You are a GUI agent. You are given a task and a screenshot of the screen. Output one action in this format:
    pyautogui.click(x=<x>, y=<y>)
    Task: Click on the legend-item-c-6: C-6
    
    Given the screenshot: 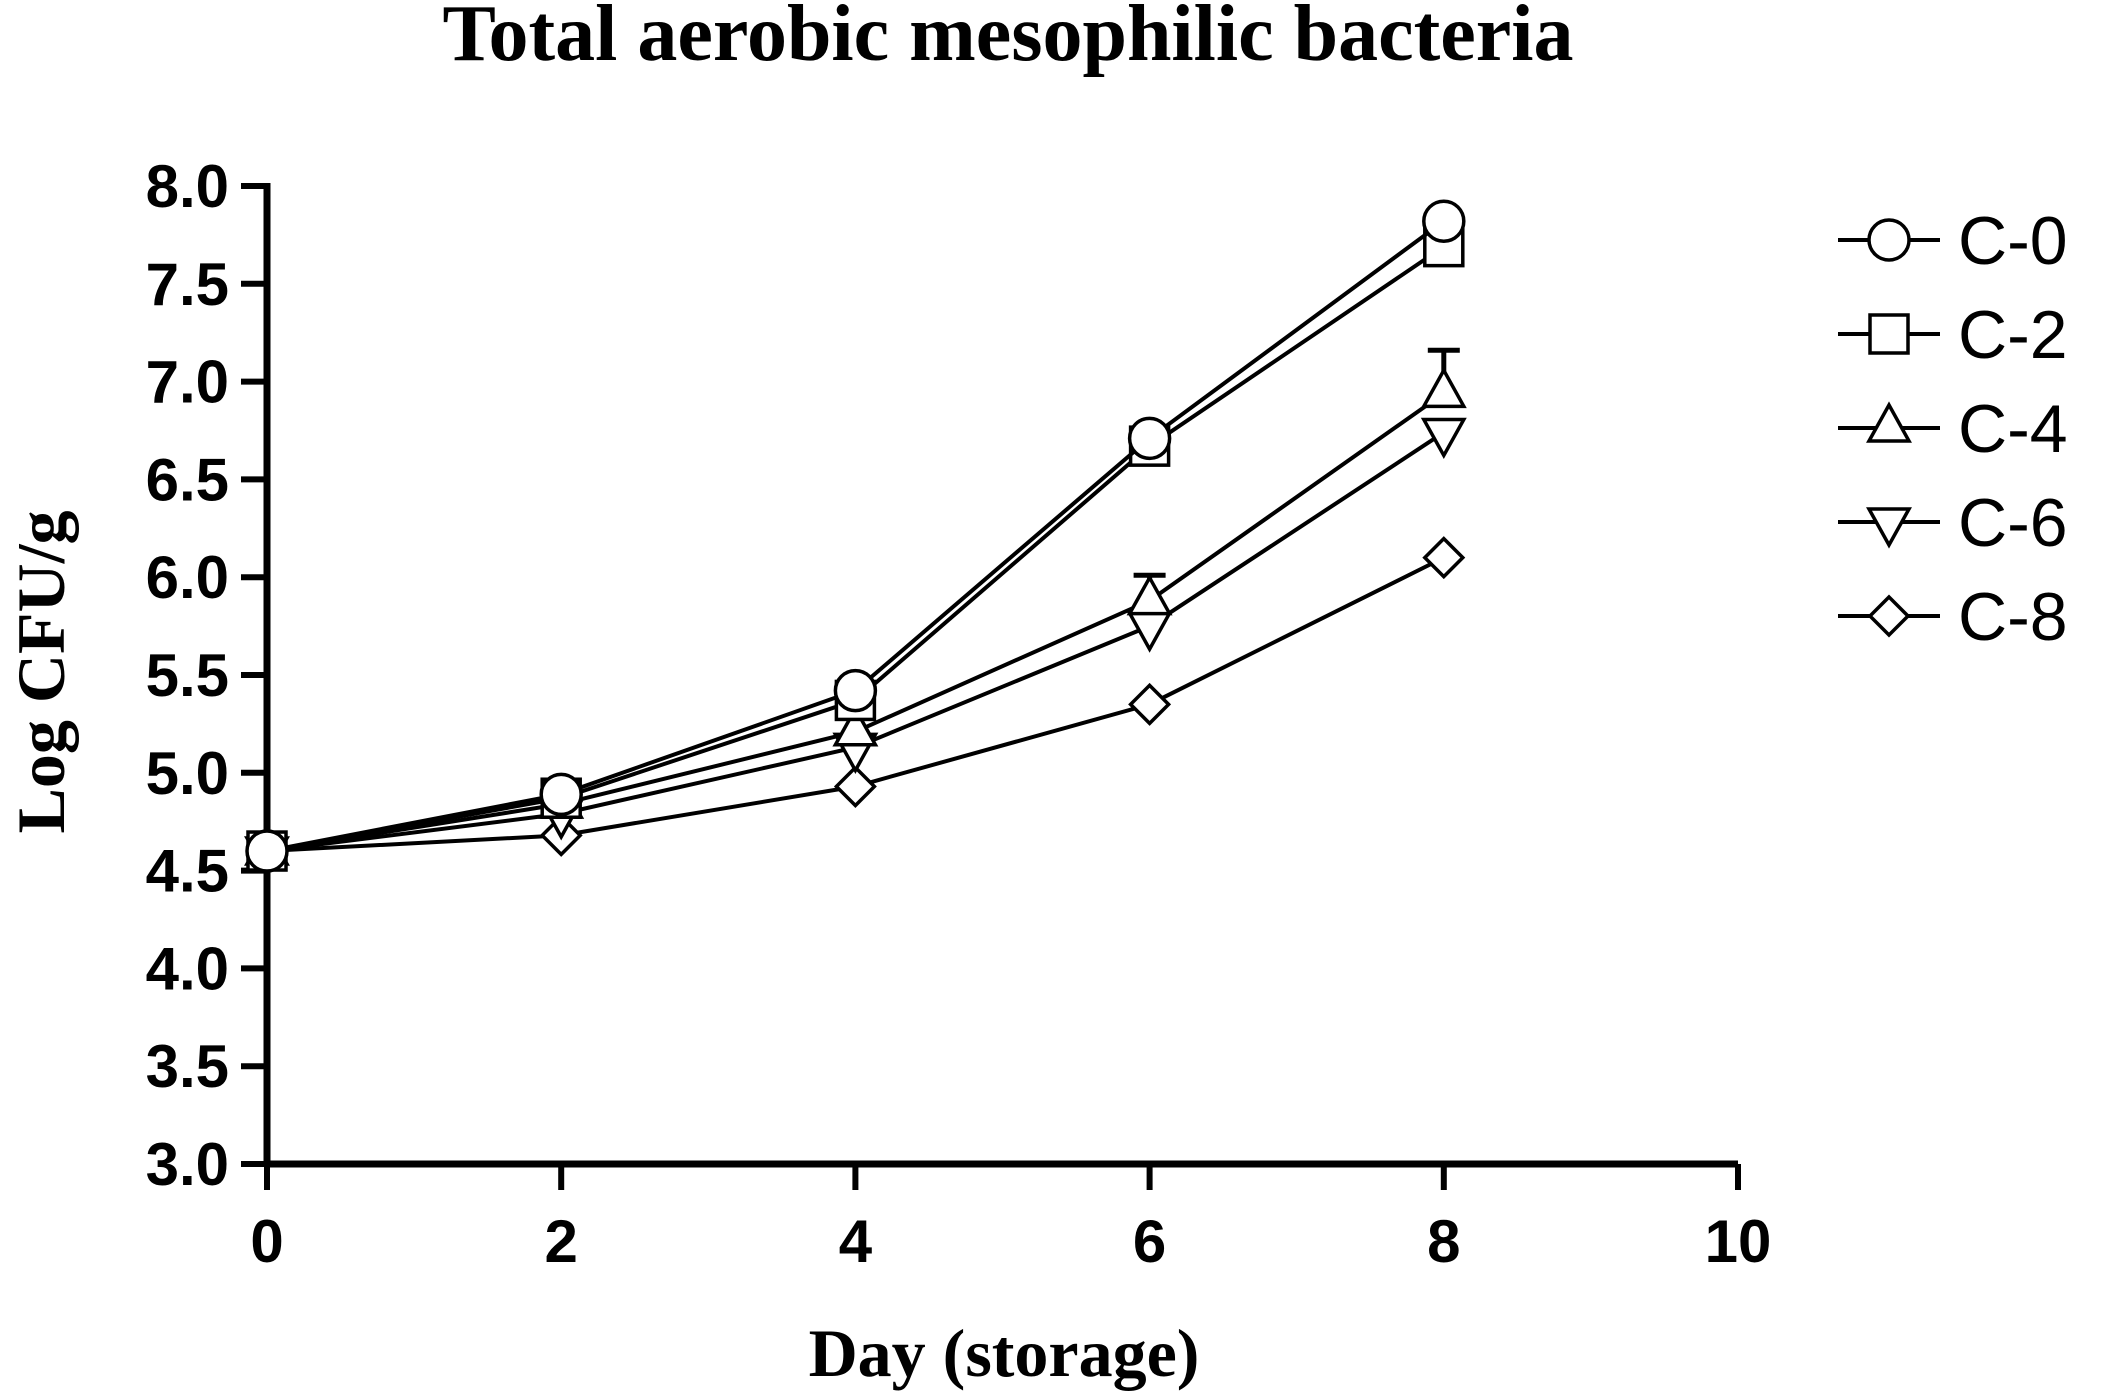 What is the action you would take?
    pyautogui.click(x=1953, y=523)
    